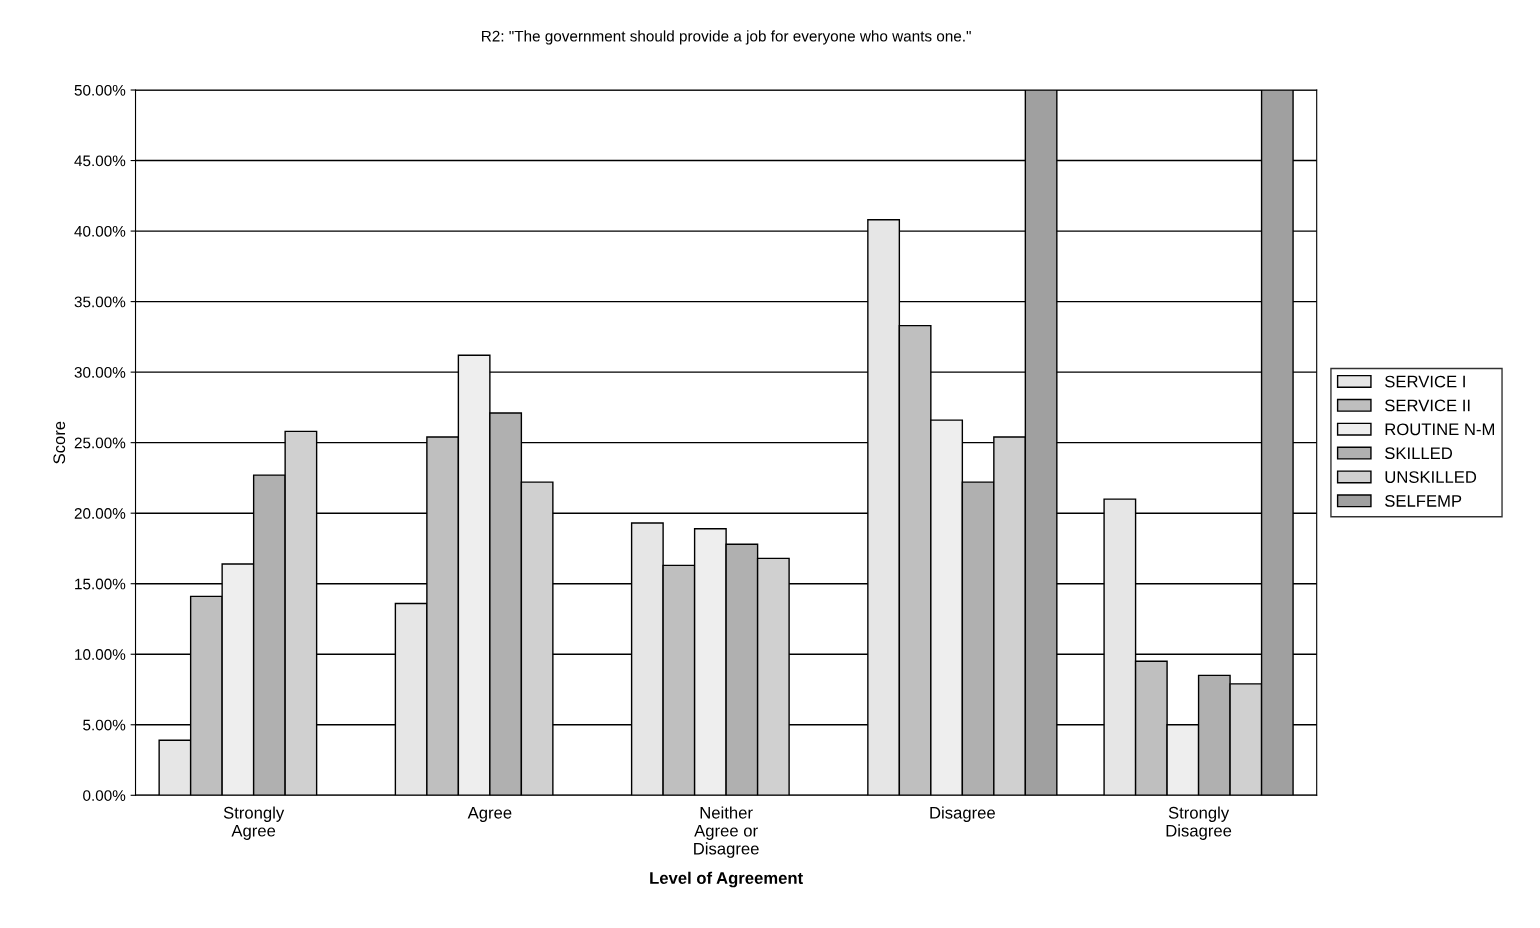 This screenshot has height=928, width=1540. I want to click on x-tick-label: Disagree, so click(962, 814).